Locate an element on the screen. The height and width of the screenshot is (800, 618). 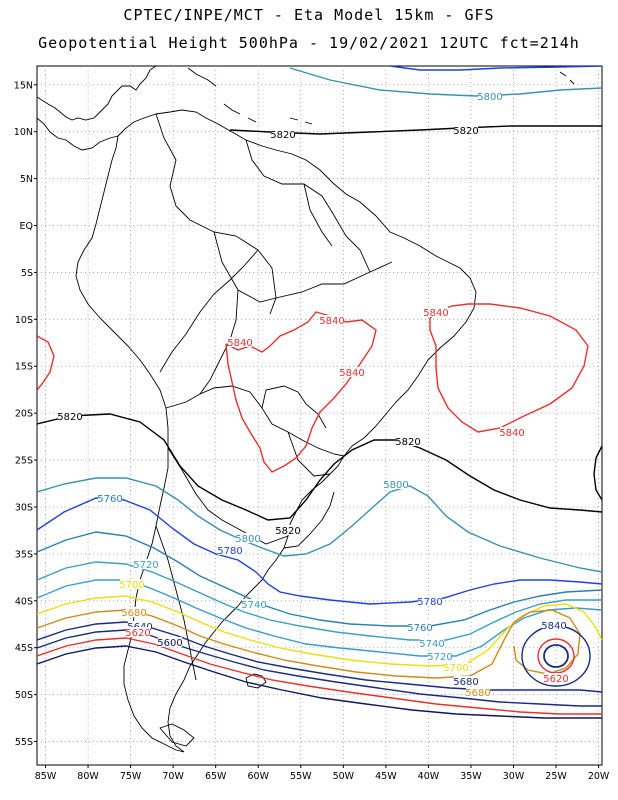
lat-tick-label: 35S is located at coordinates (24, 554).